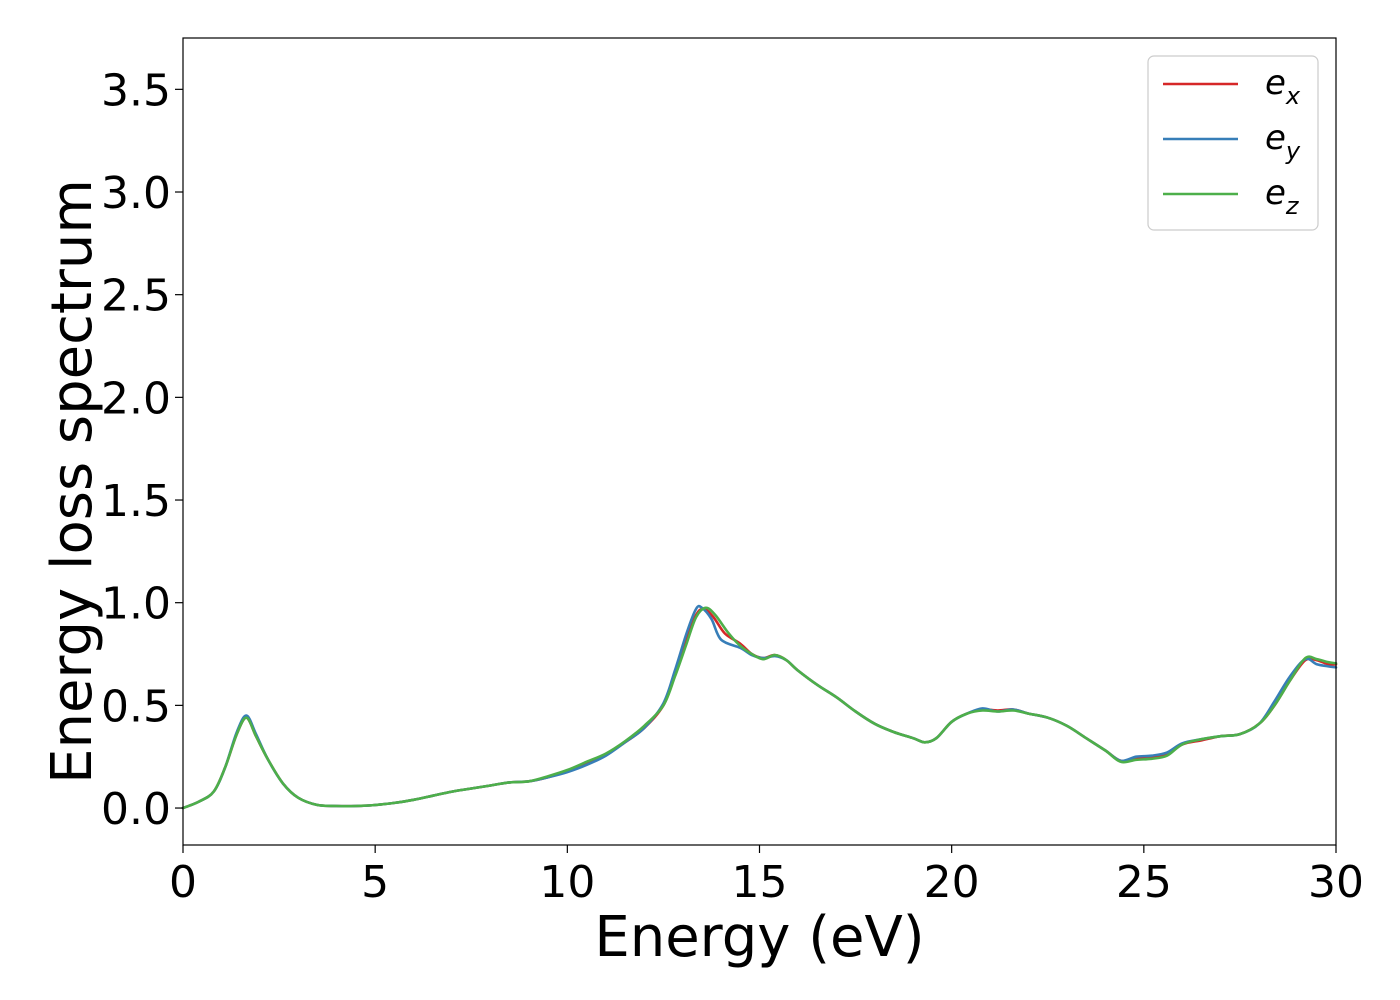 The height and width of the screenshot is (1000, 1400). I want to click on y-tick-label: 1.5, so click(136, 501).